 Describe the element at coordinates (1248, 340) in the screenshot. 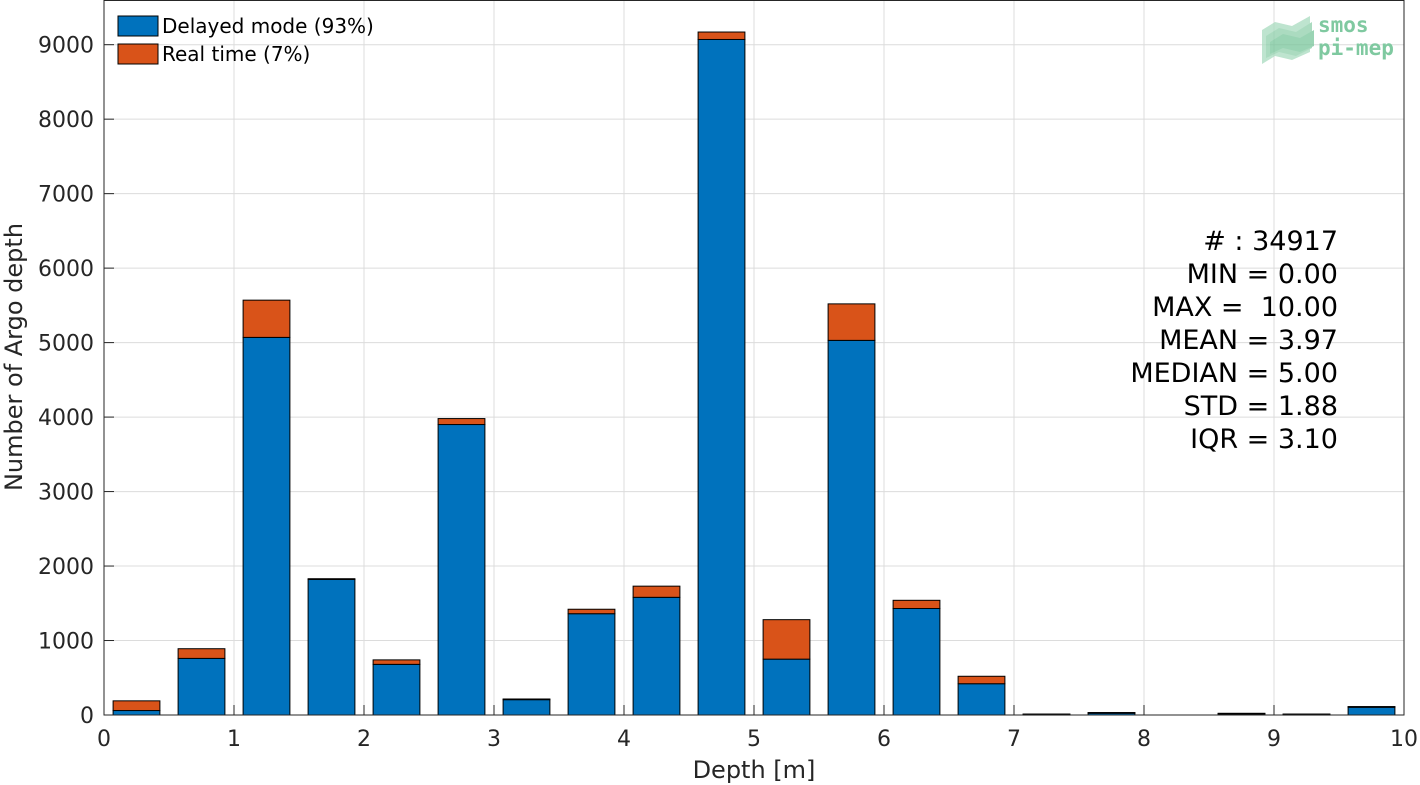

I see `stats-mean: MEAN = 3.97` at that location.